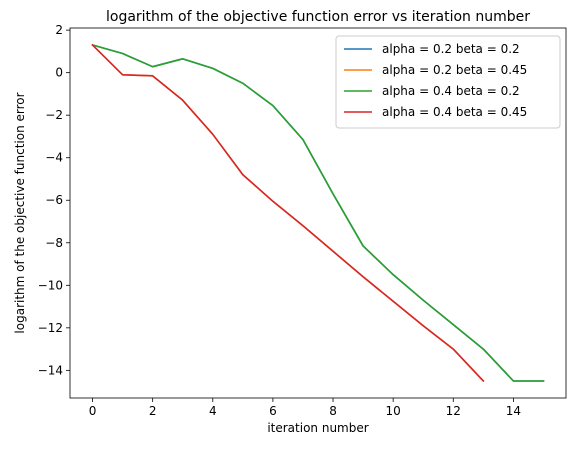 The width and height of the screenshot is (579, 453). I want to click on x-tick-label: 8, so click(333, 411).